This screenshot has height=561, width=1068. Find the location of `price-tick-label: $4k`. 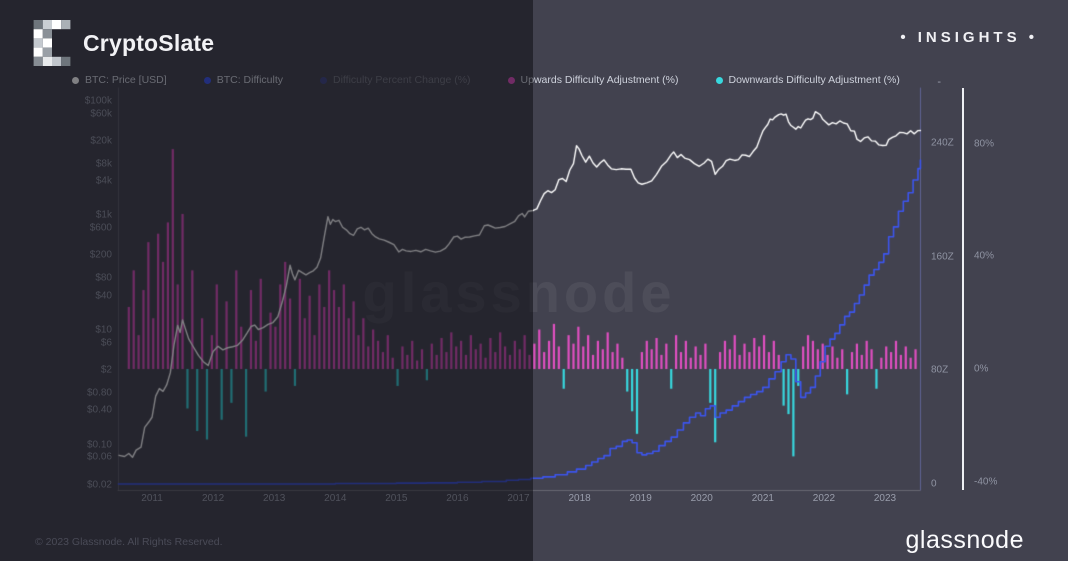

price-tick-label: $4k is located at coordinates (103, 181).